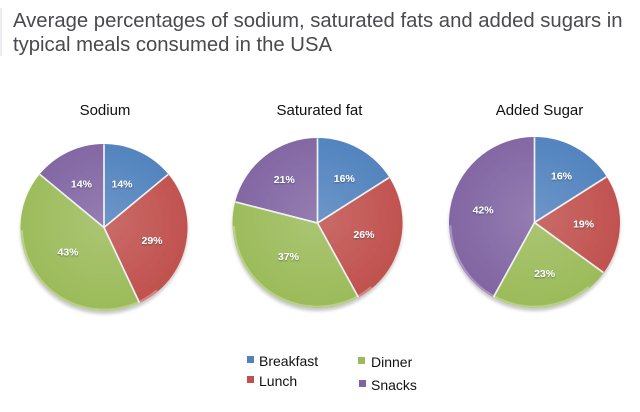 This screenshot has height=412, width=640. What do you see at coordinates (484, 210) in the screenshot?
I see `svg-text: 42%` at bounding box center [484, 210].